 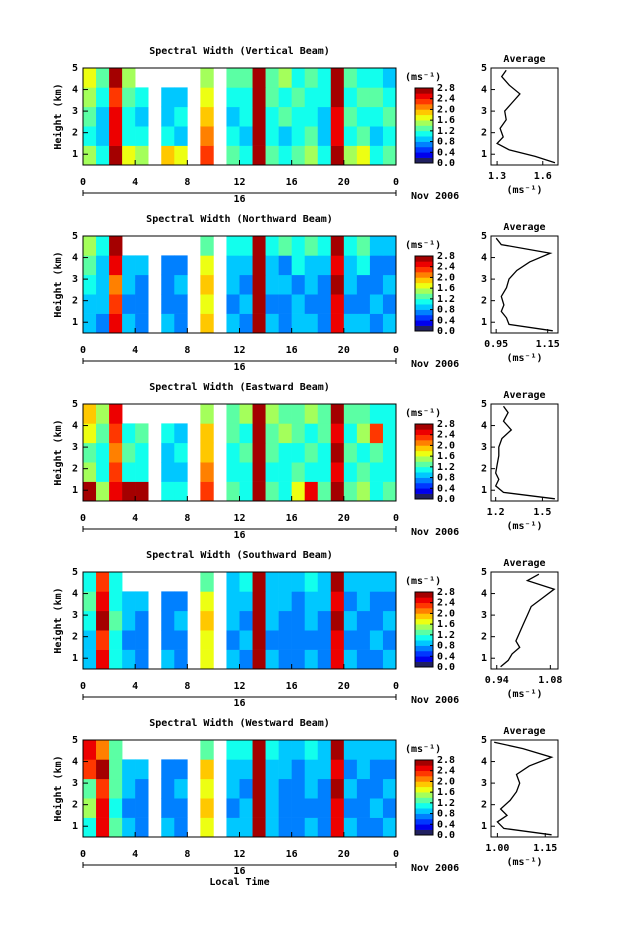 What do you see at coordinates (496, 512) in the screenshot?
I see `x-tick-label: 1.2` at bounding box center [496, 512].